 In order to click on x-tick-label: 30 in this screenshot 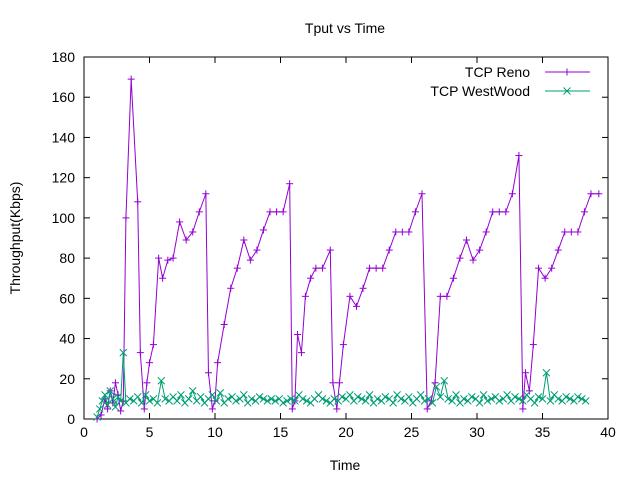, I will do `click(477, 432)`.